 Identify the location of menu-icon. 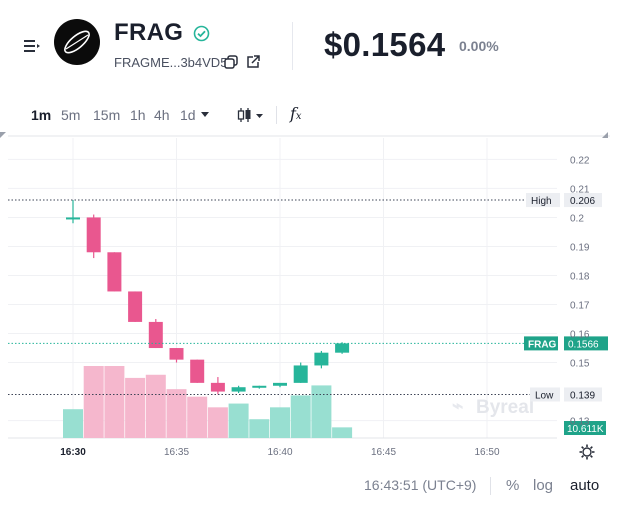
(32, 46).